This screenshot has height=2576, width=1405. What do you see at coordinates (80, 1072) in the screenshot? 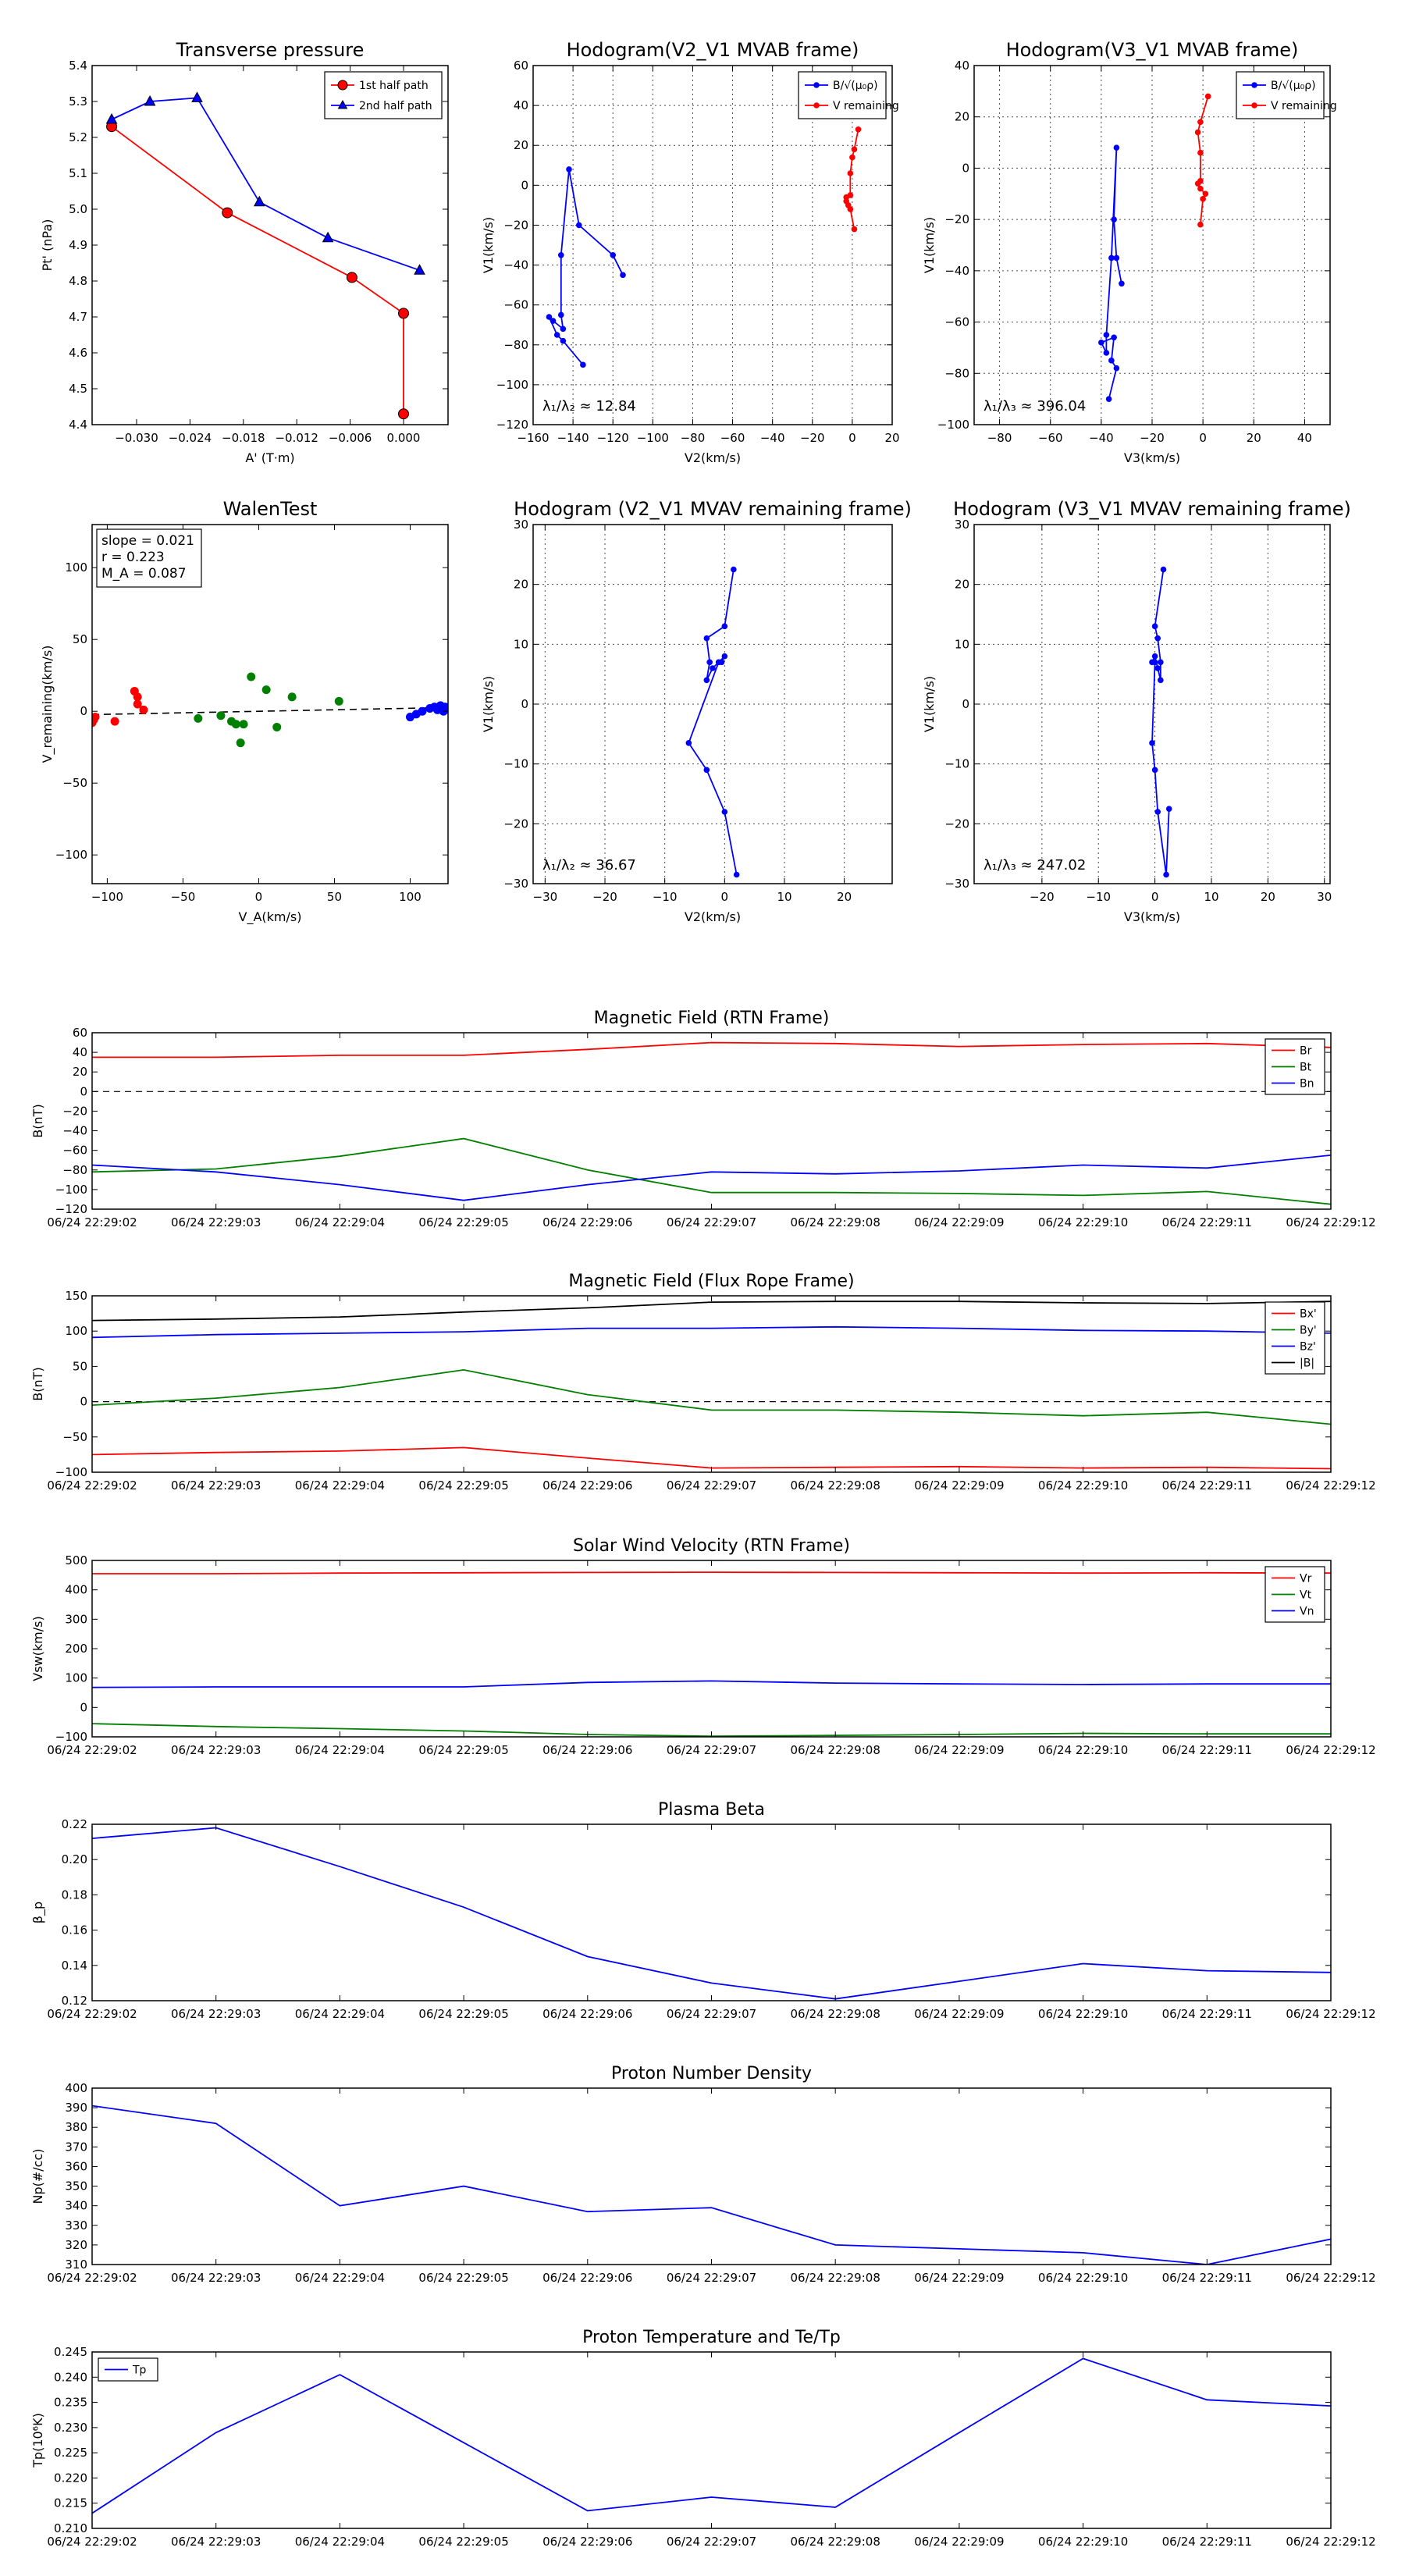
I see `y-tick-label: 20` at bounding box center [80, 1072].